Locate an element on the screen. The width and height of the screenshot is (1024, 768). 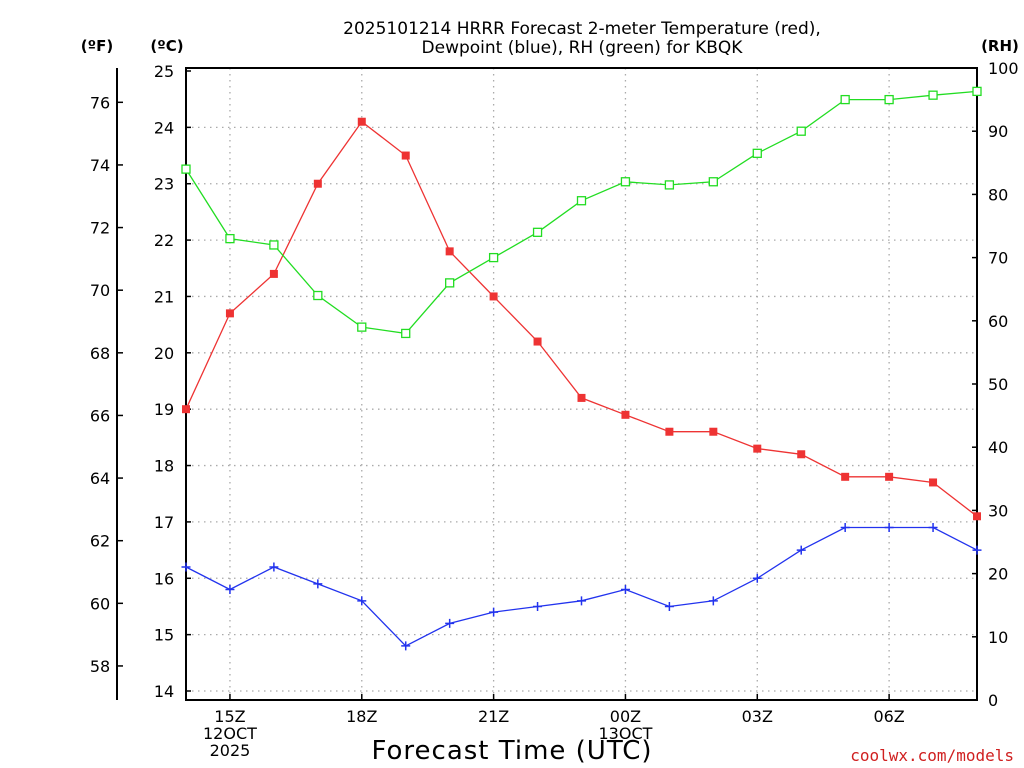
fahrenheit-tick-label: 60 is located at coordinates (100, 603).